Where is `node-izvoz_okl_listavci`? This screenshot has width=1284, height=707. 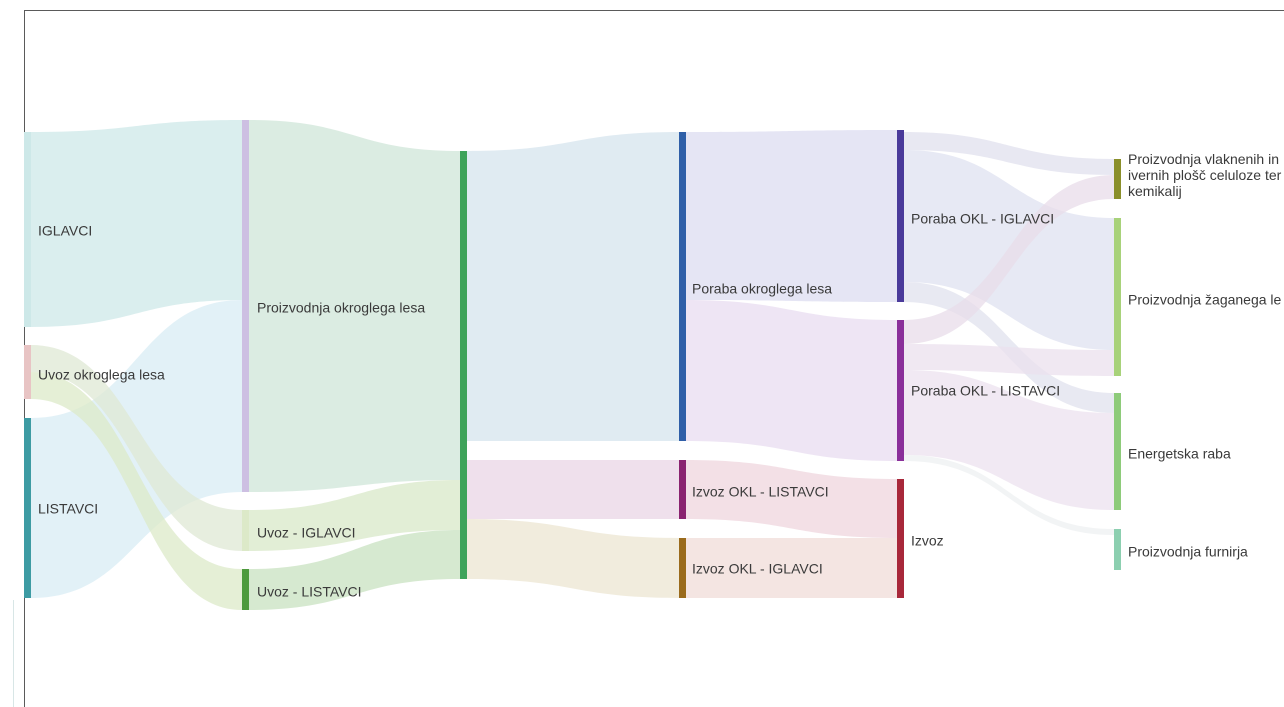
node-izvoz_okl_listavci is located at coordinates (682, 489).